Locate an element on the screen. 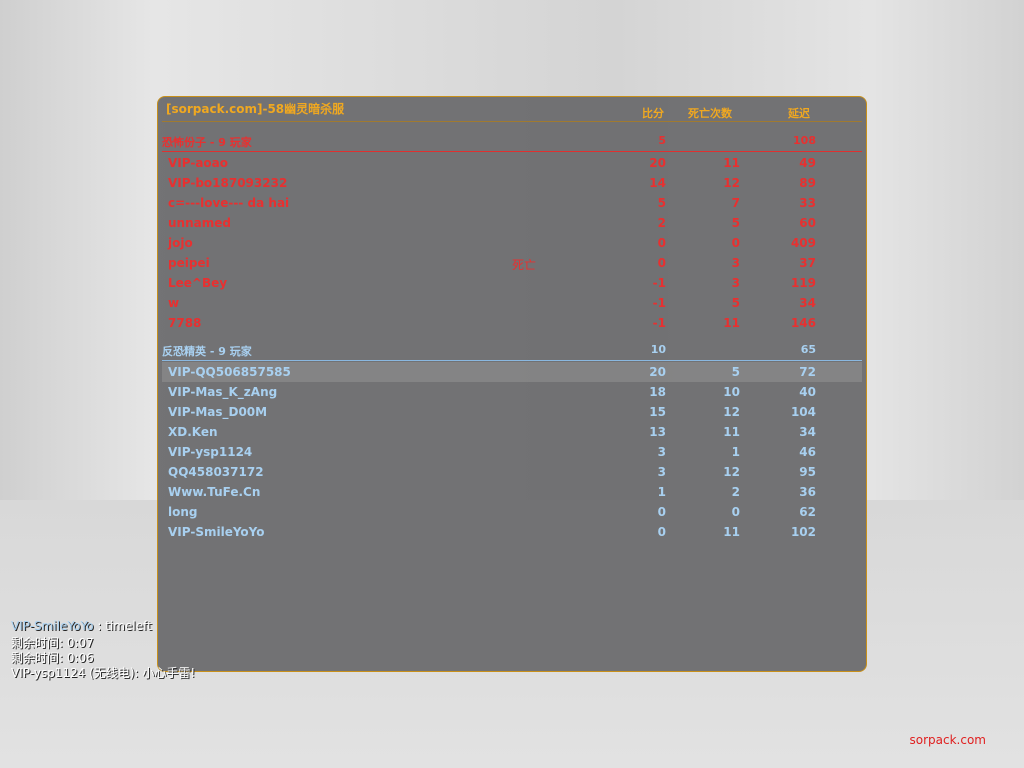 This screenshot has width=1024, height=768. player-name: VIP-SmileYoYo is located at coordinates (216, 532).